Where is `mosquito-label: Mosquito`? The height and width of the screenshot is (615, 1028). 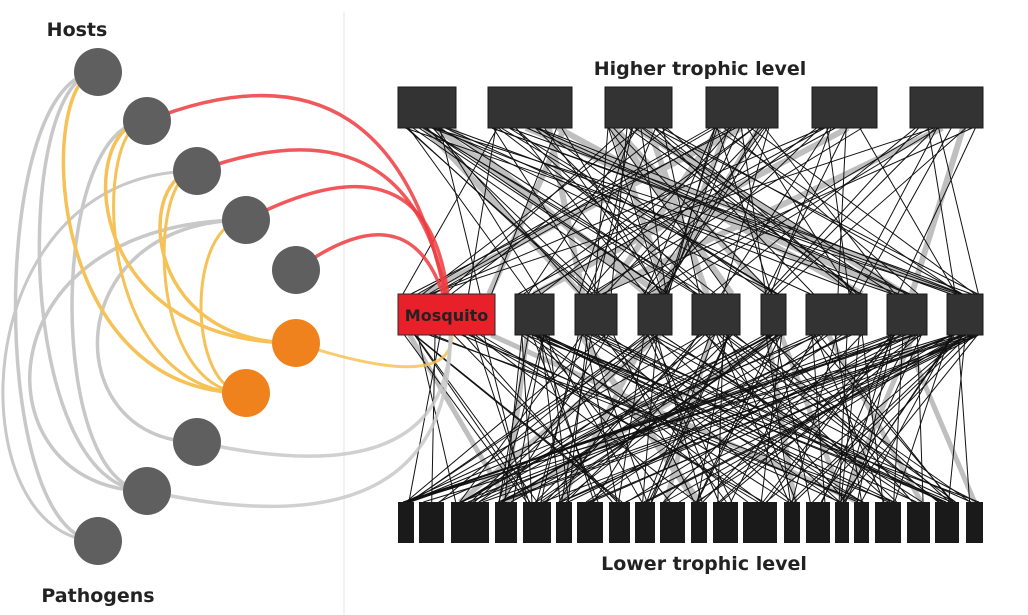 mosquito-label: Mosquito is located at coordinates (446, 315).